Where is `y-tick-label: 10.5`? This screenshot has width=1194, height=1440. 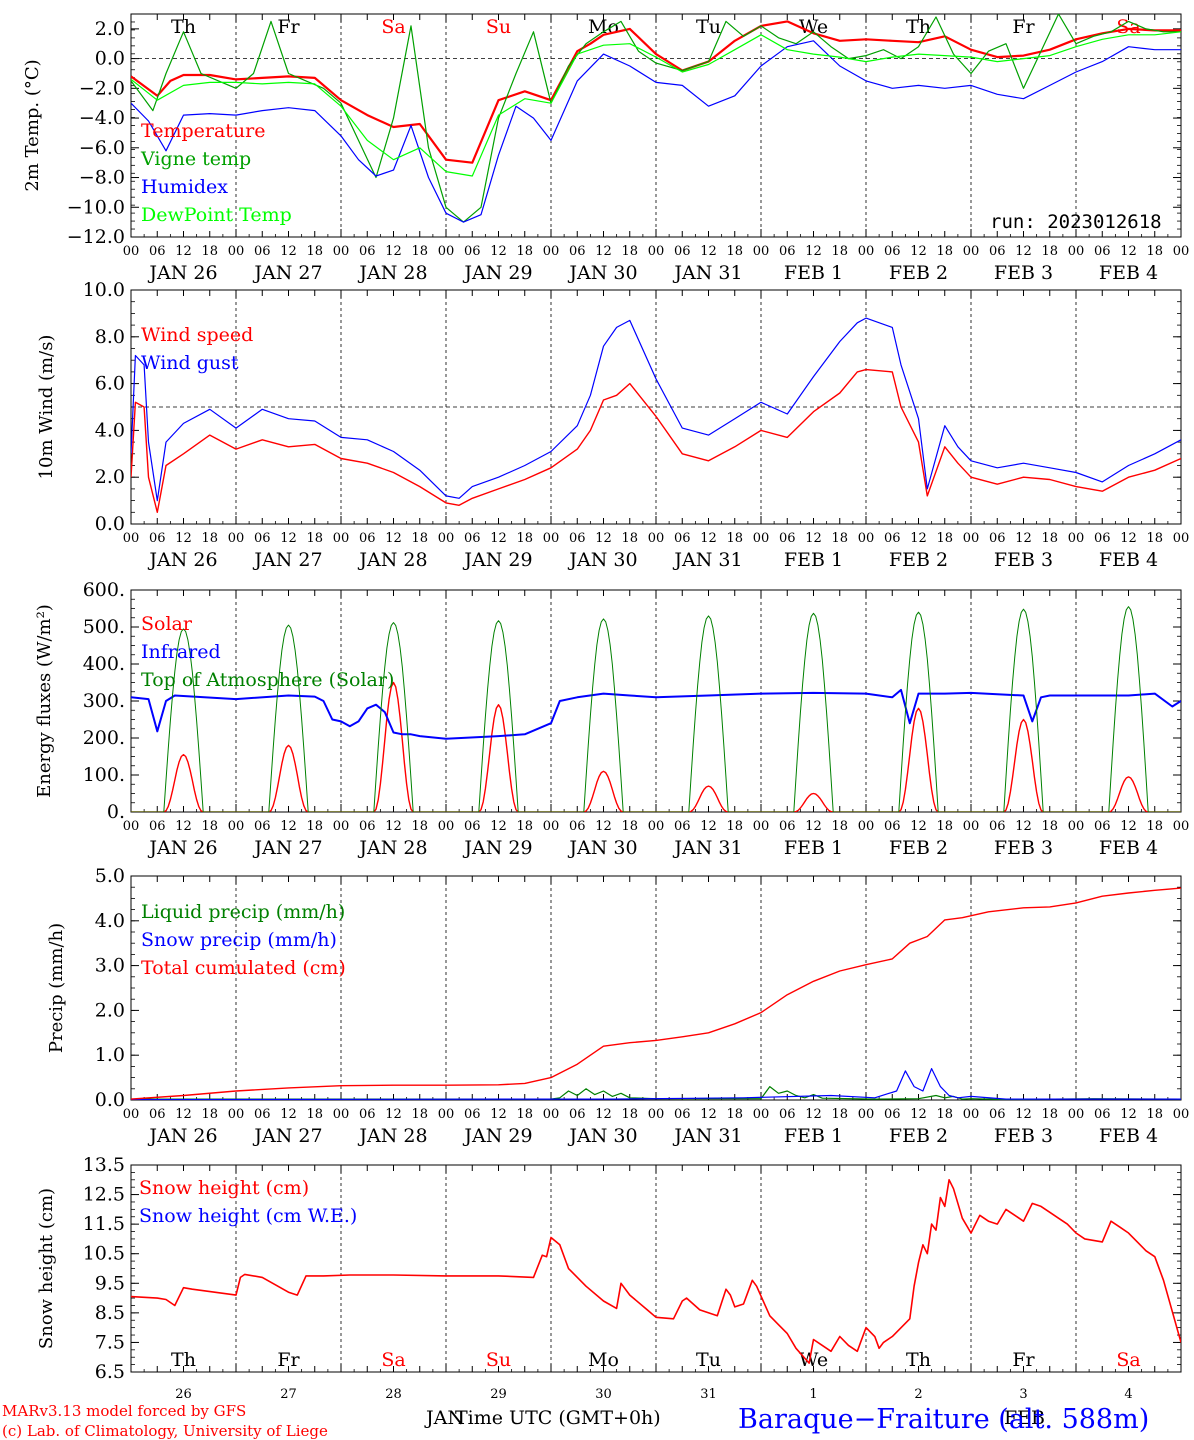 y-tick-label: 10.5 is located at coordinates (104, 1254).